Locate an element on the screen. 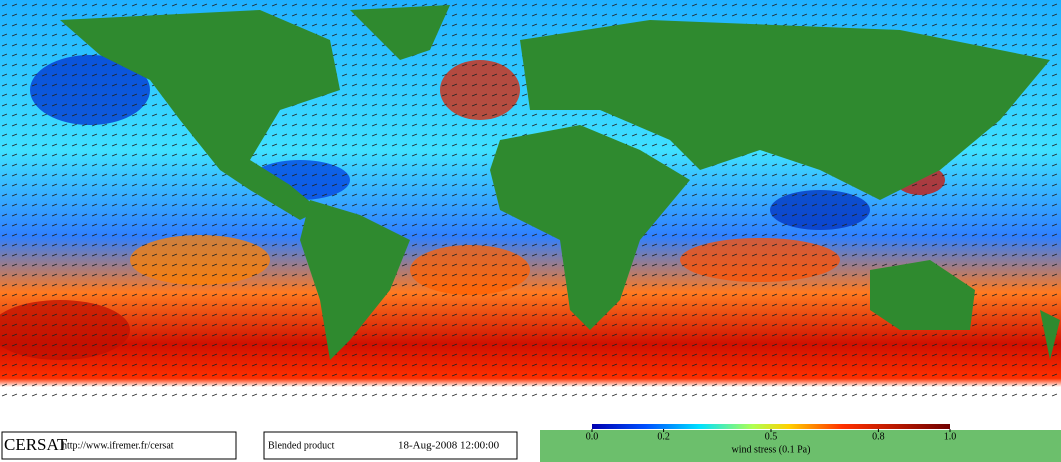 The height and width of the screenshot is (462, 1061). colorbar-label: wind stress (0.1 Pa) is located at coordinates (771, 449).